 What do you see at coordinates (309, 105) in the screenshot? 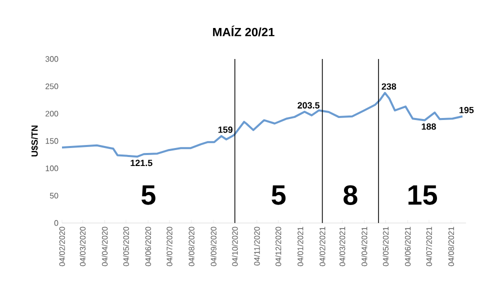
I see `annotation: 203.5` at bounding box center [309, 105].